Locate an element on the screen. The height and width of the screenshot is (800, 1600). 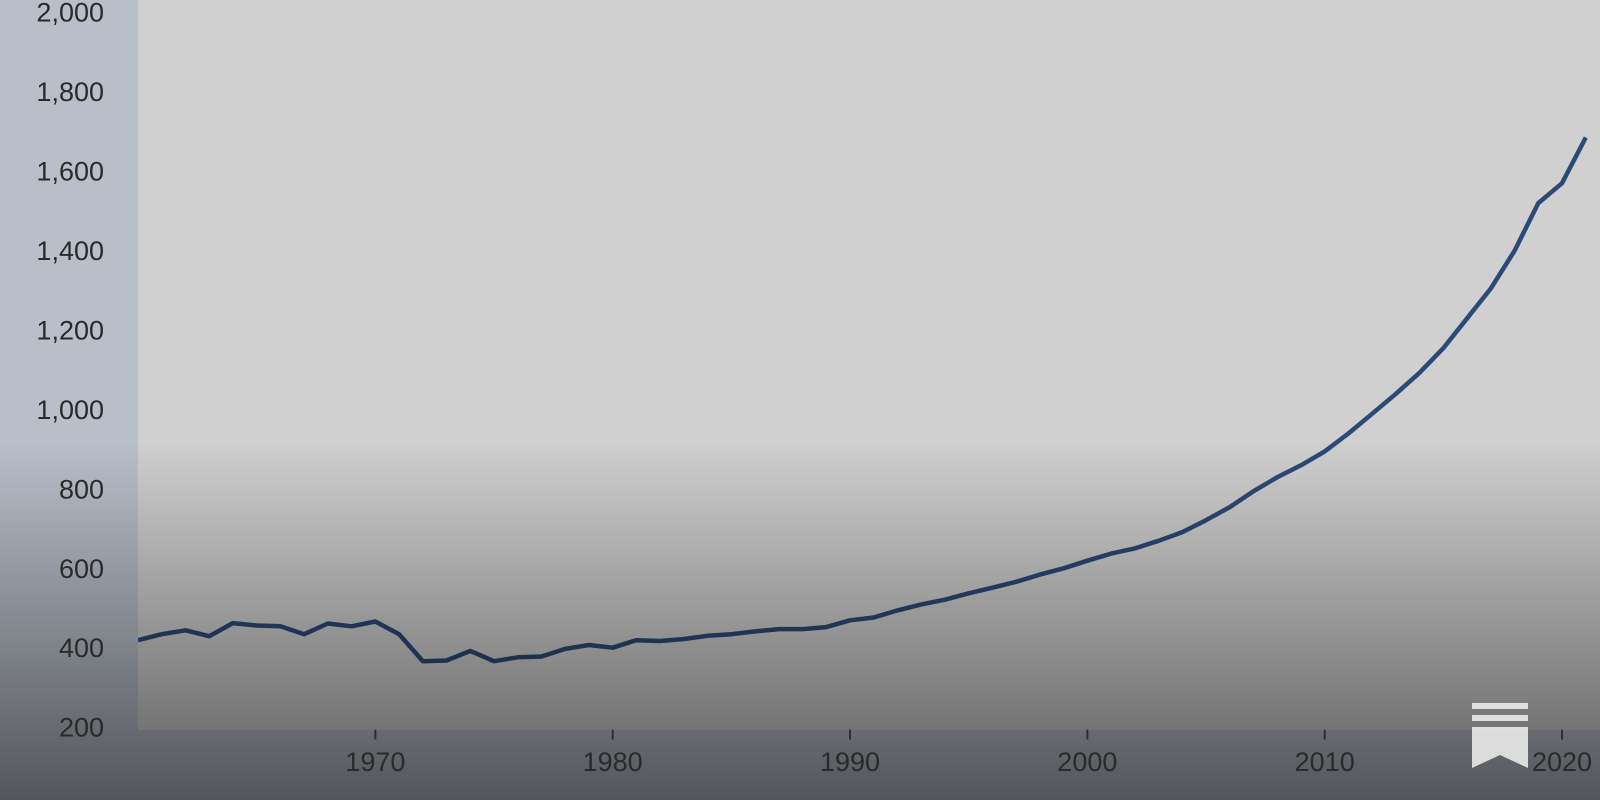
y-tick-label: 2,000 is located at coordinates (70, 13).